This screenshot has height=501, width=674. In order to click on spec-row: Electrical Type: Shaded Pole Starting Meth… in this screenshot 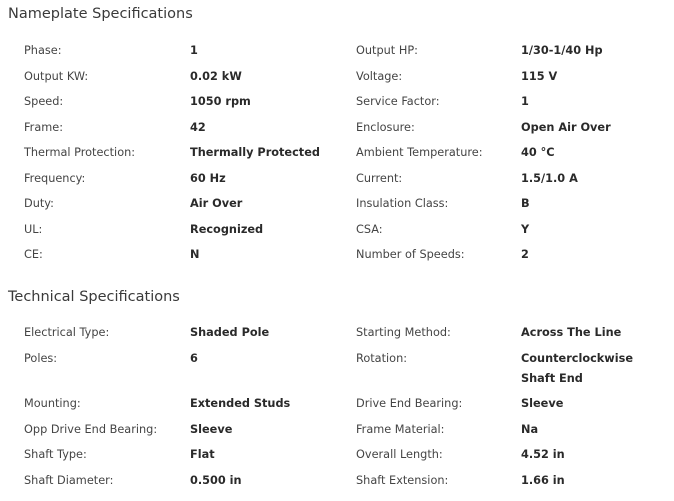, I will do `click(346, 333)`.